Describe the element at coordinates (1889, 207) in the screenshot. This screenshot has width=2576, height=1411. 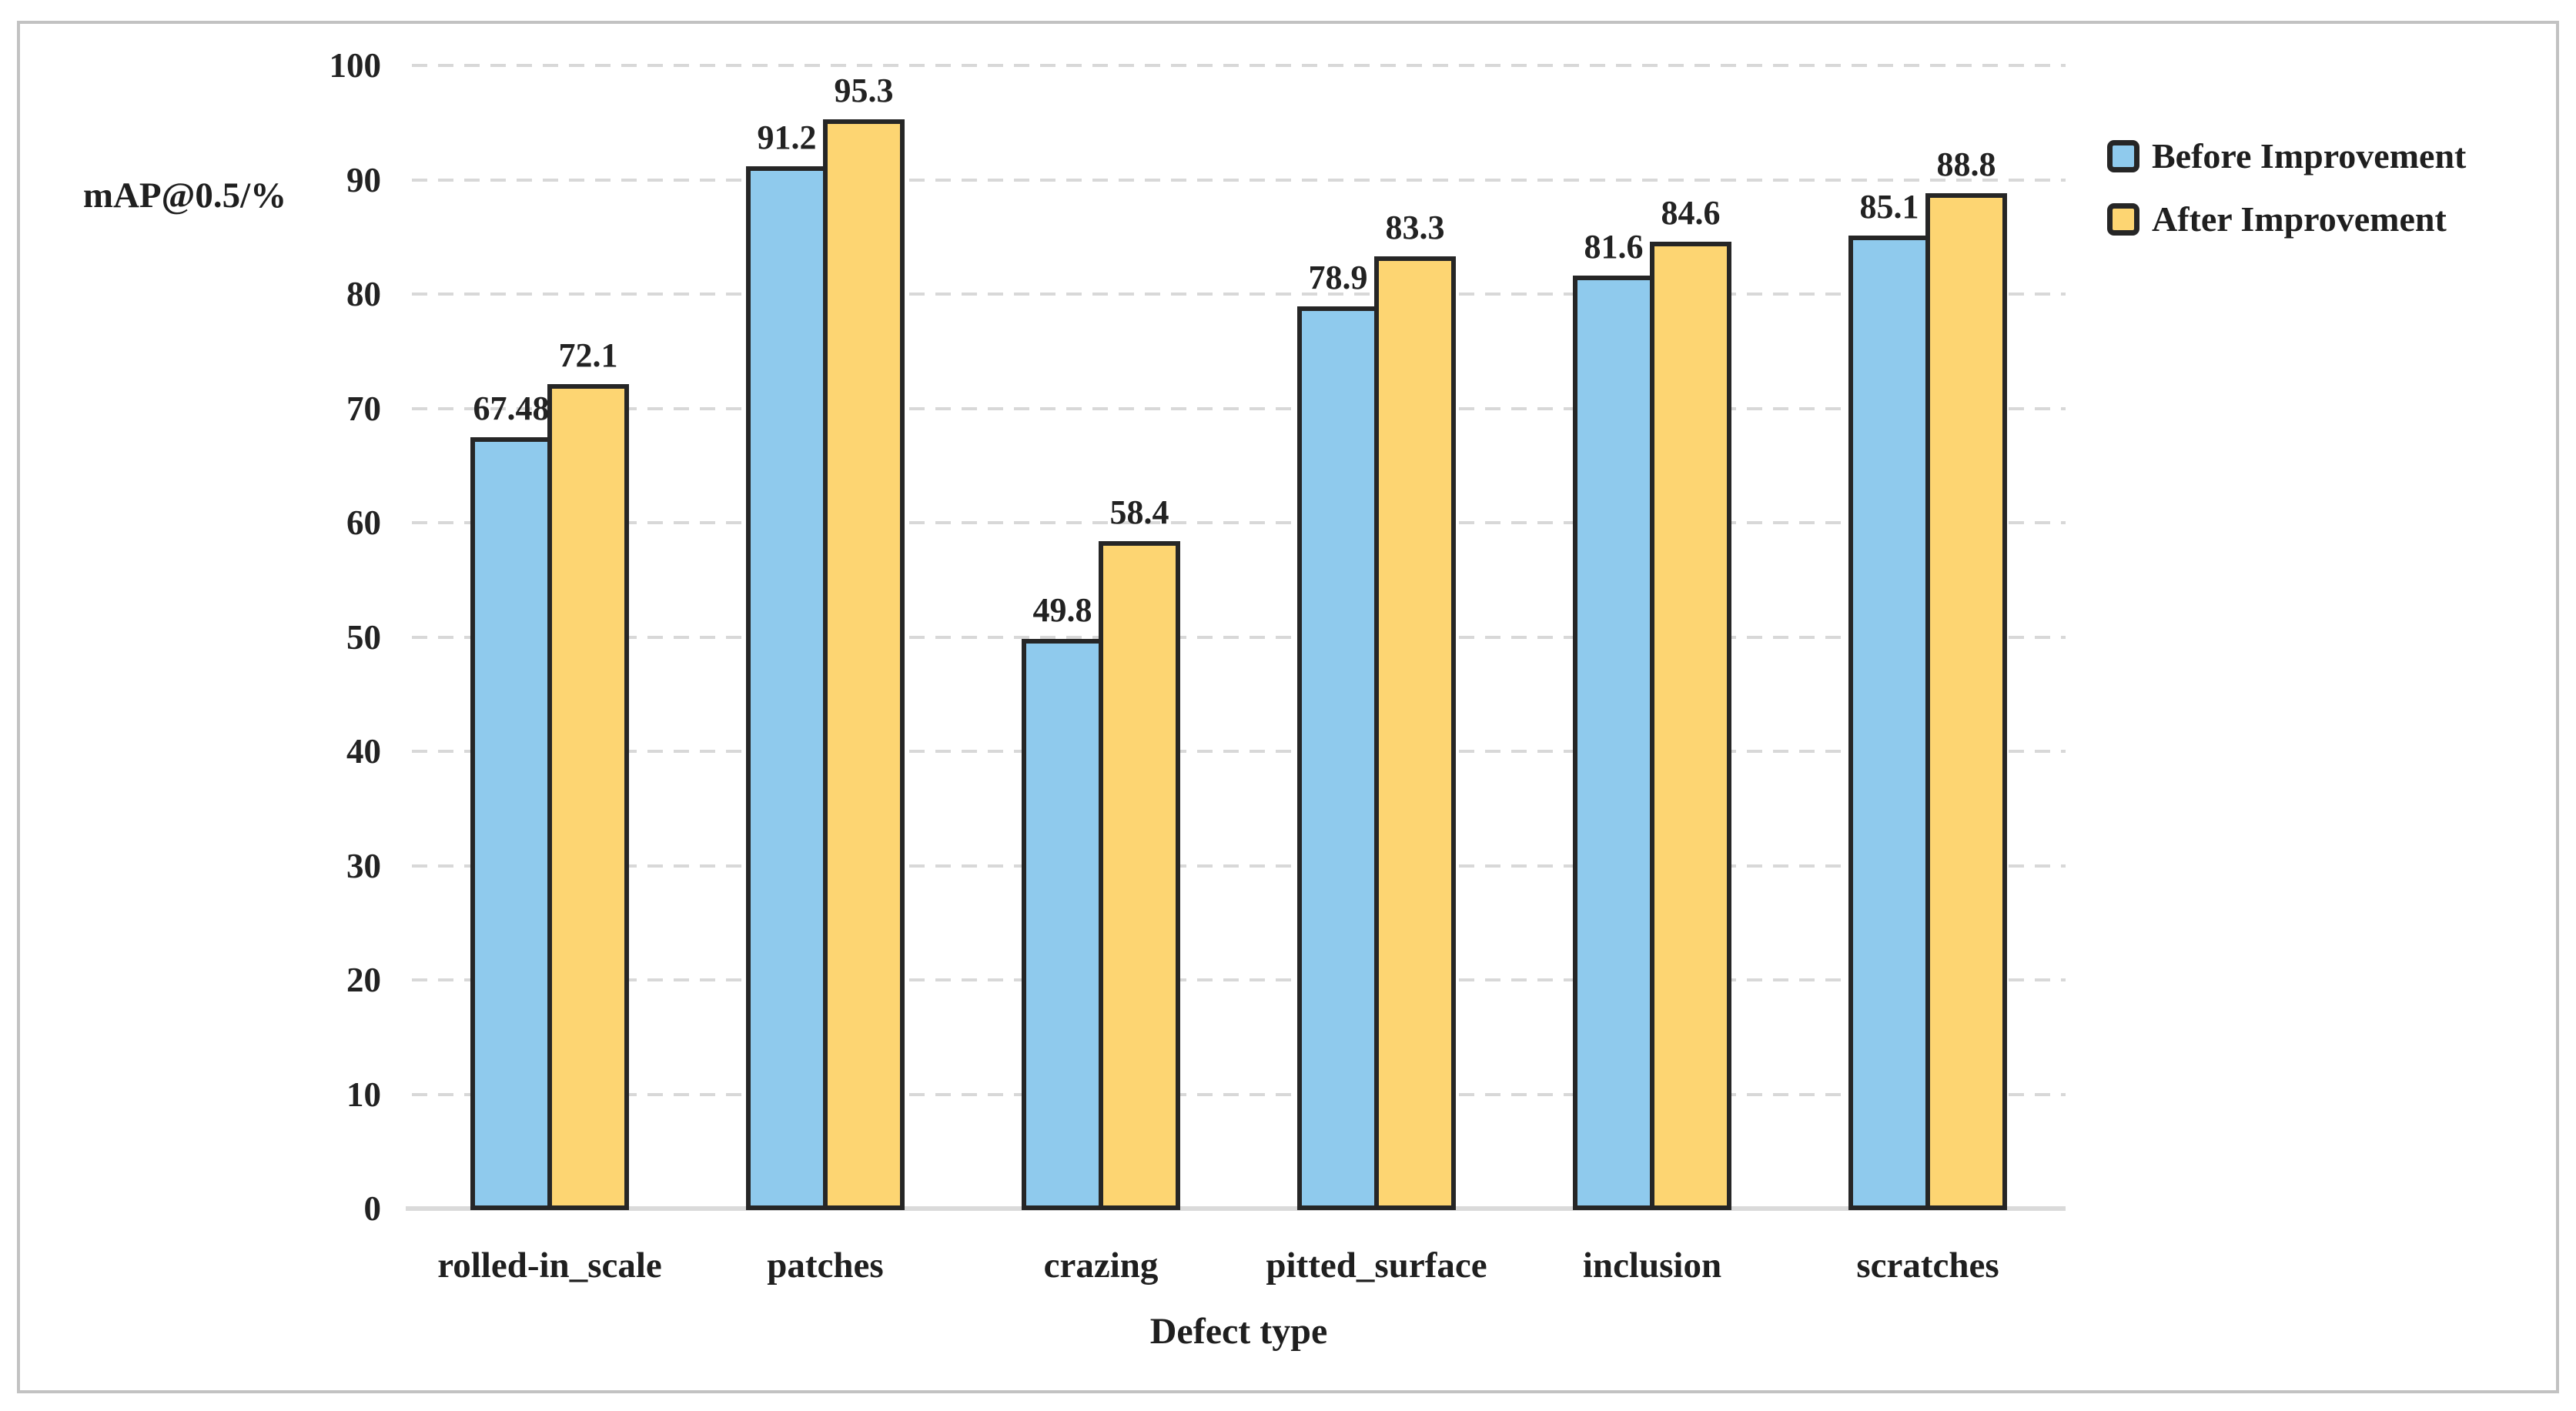
I see `bar-value-label: 85.1` at that location.